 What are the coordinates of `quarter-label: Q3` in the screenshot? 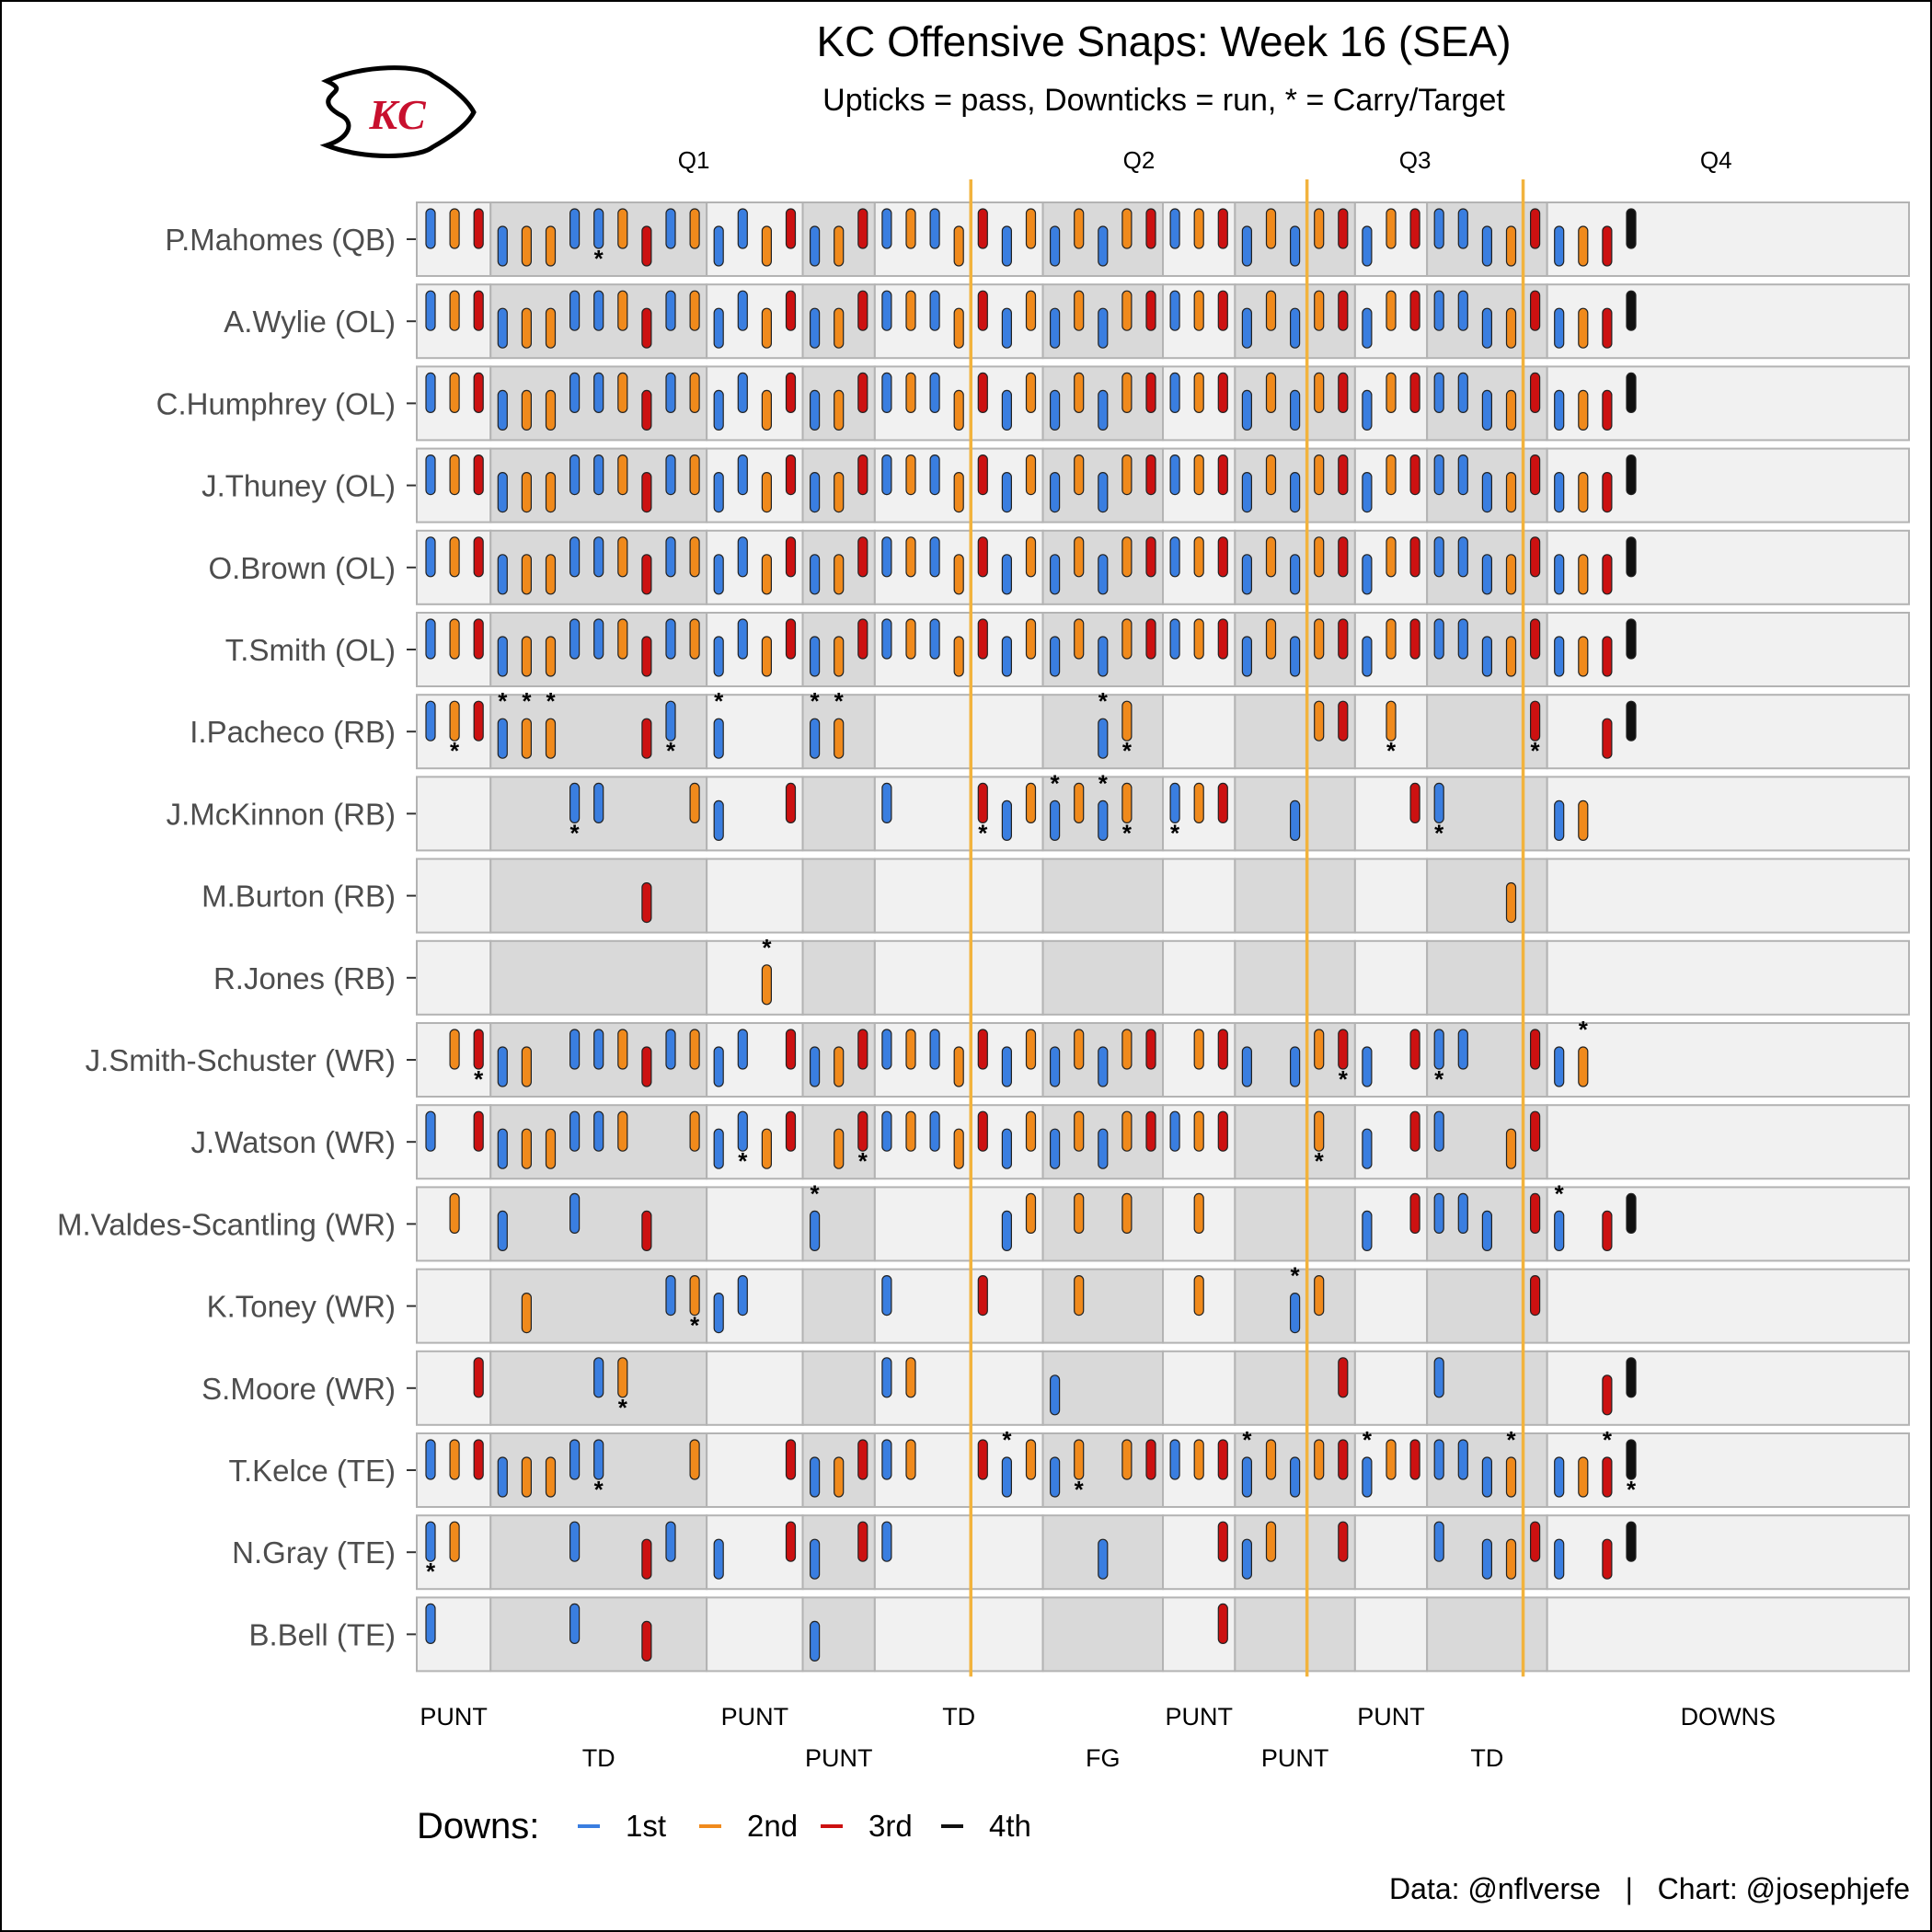 It's located at (1415, 160).